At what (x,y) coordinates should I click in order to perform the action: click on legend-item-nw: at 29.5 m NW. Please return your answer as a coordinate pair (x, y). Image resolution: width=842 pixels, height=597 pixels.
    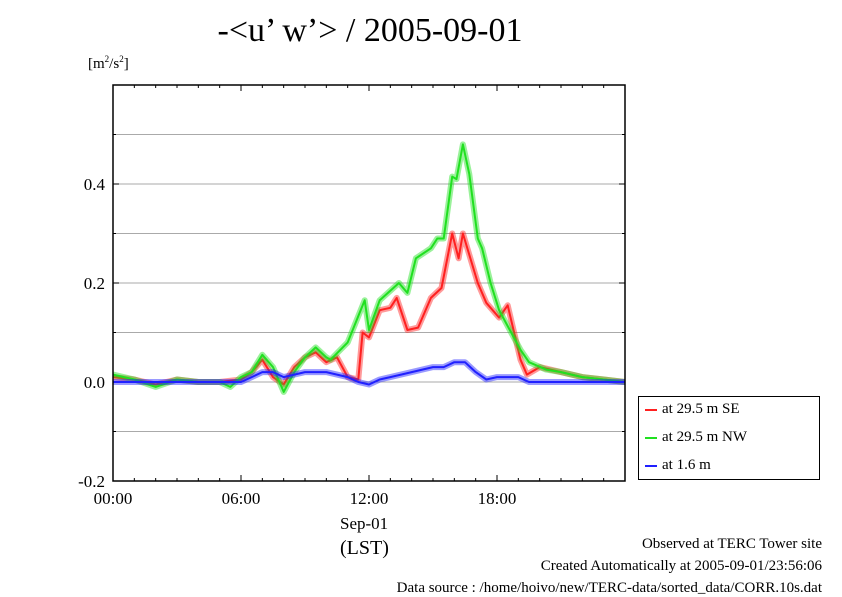
    Looking at the image, I should click on (696, 437).